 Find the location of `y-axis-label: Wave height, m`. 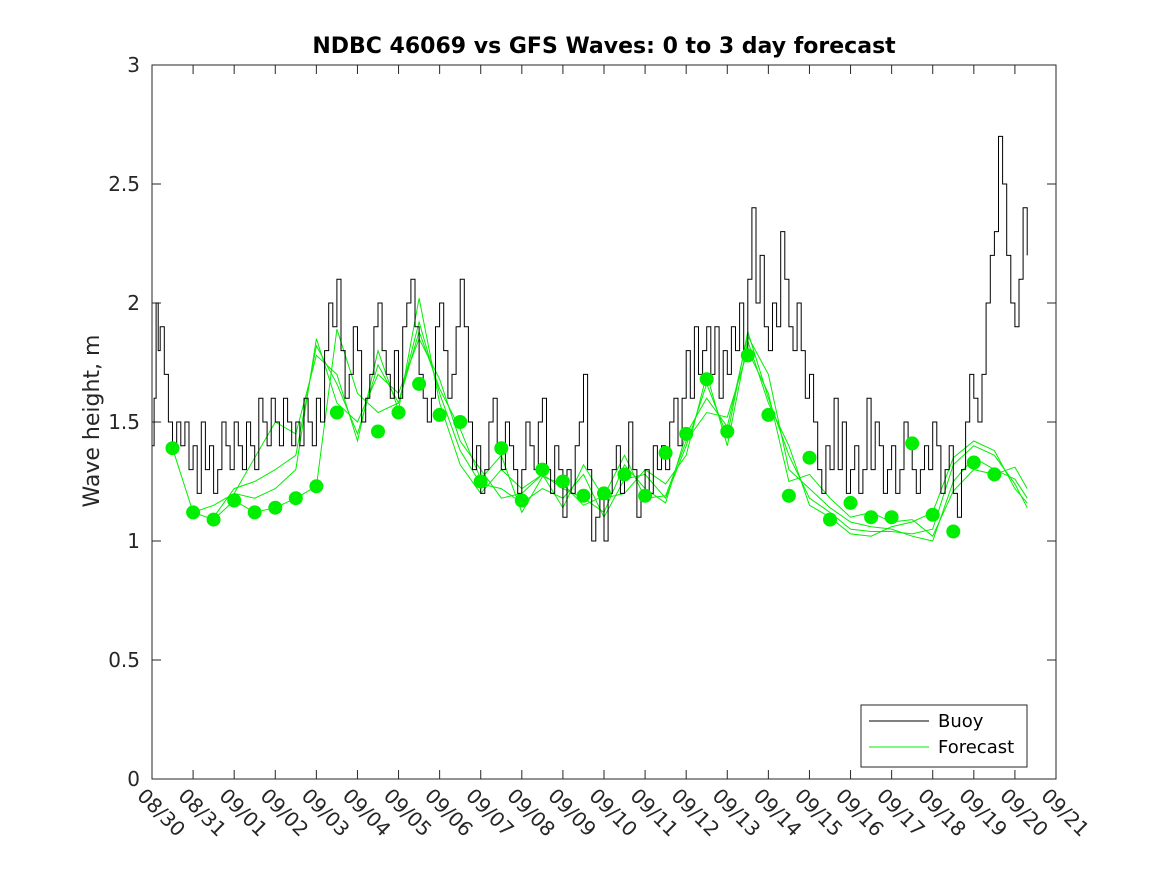

y-axis-label: Wave height, m is located at coordinates (92, 421).